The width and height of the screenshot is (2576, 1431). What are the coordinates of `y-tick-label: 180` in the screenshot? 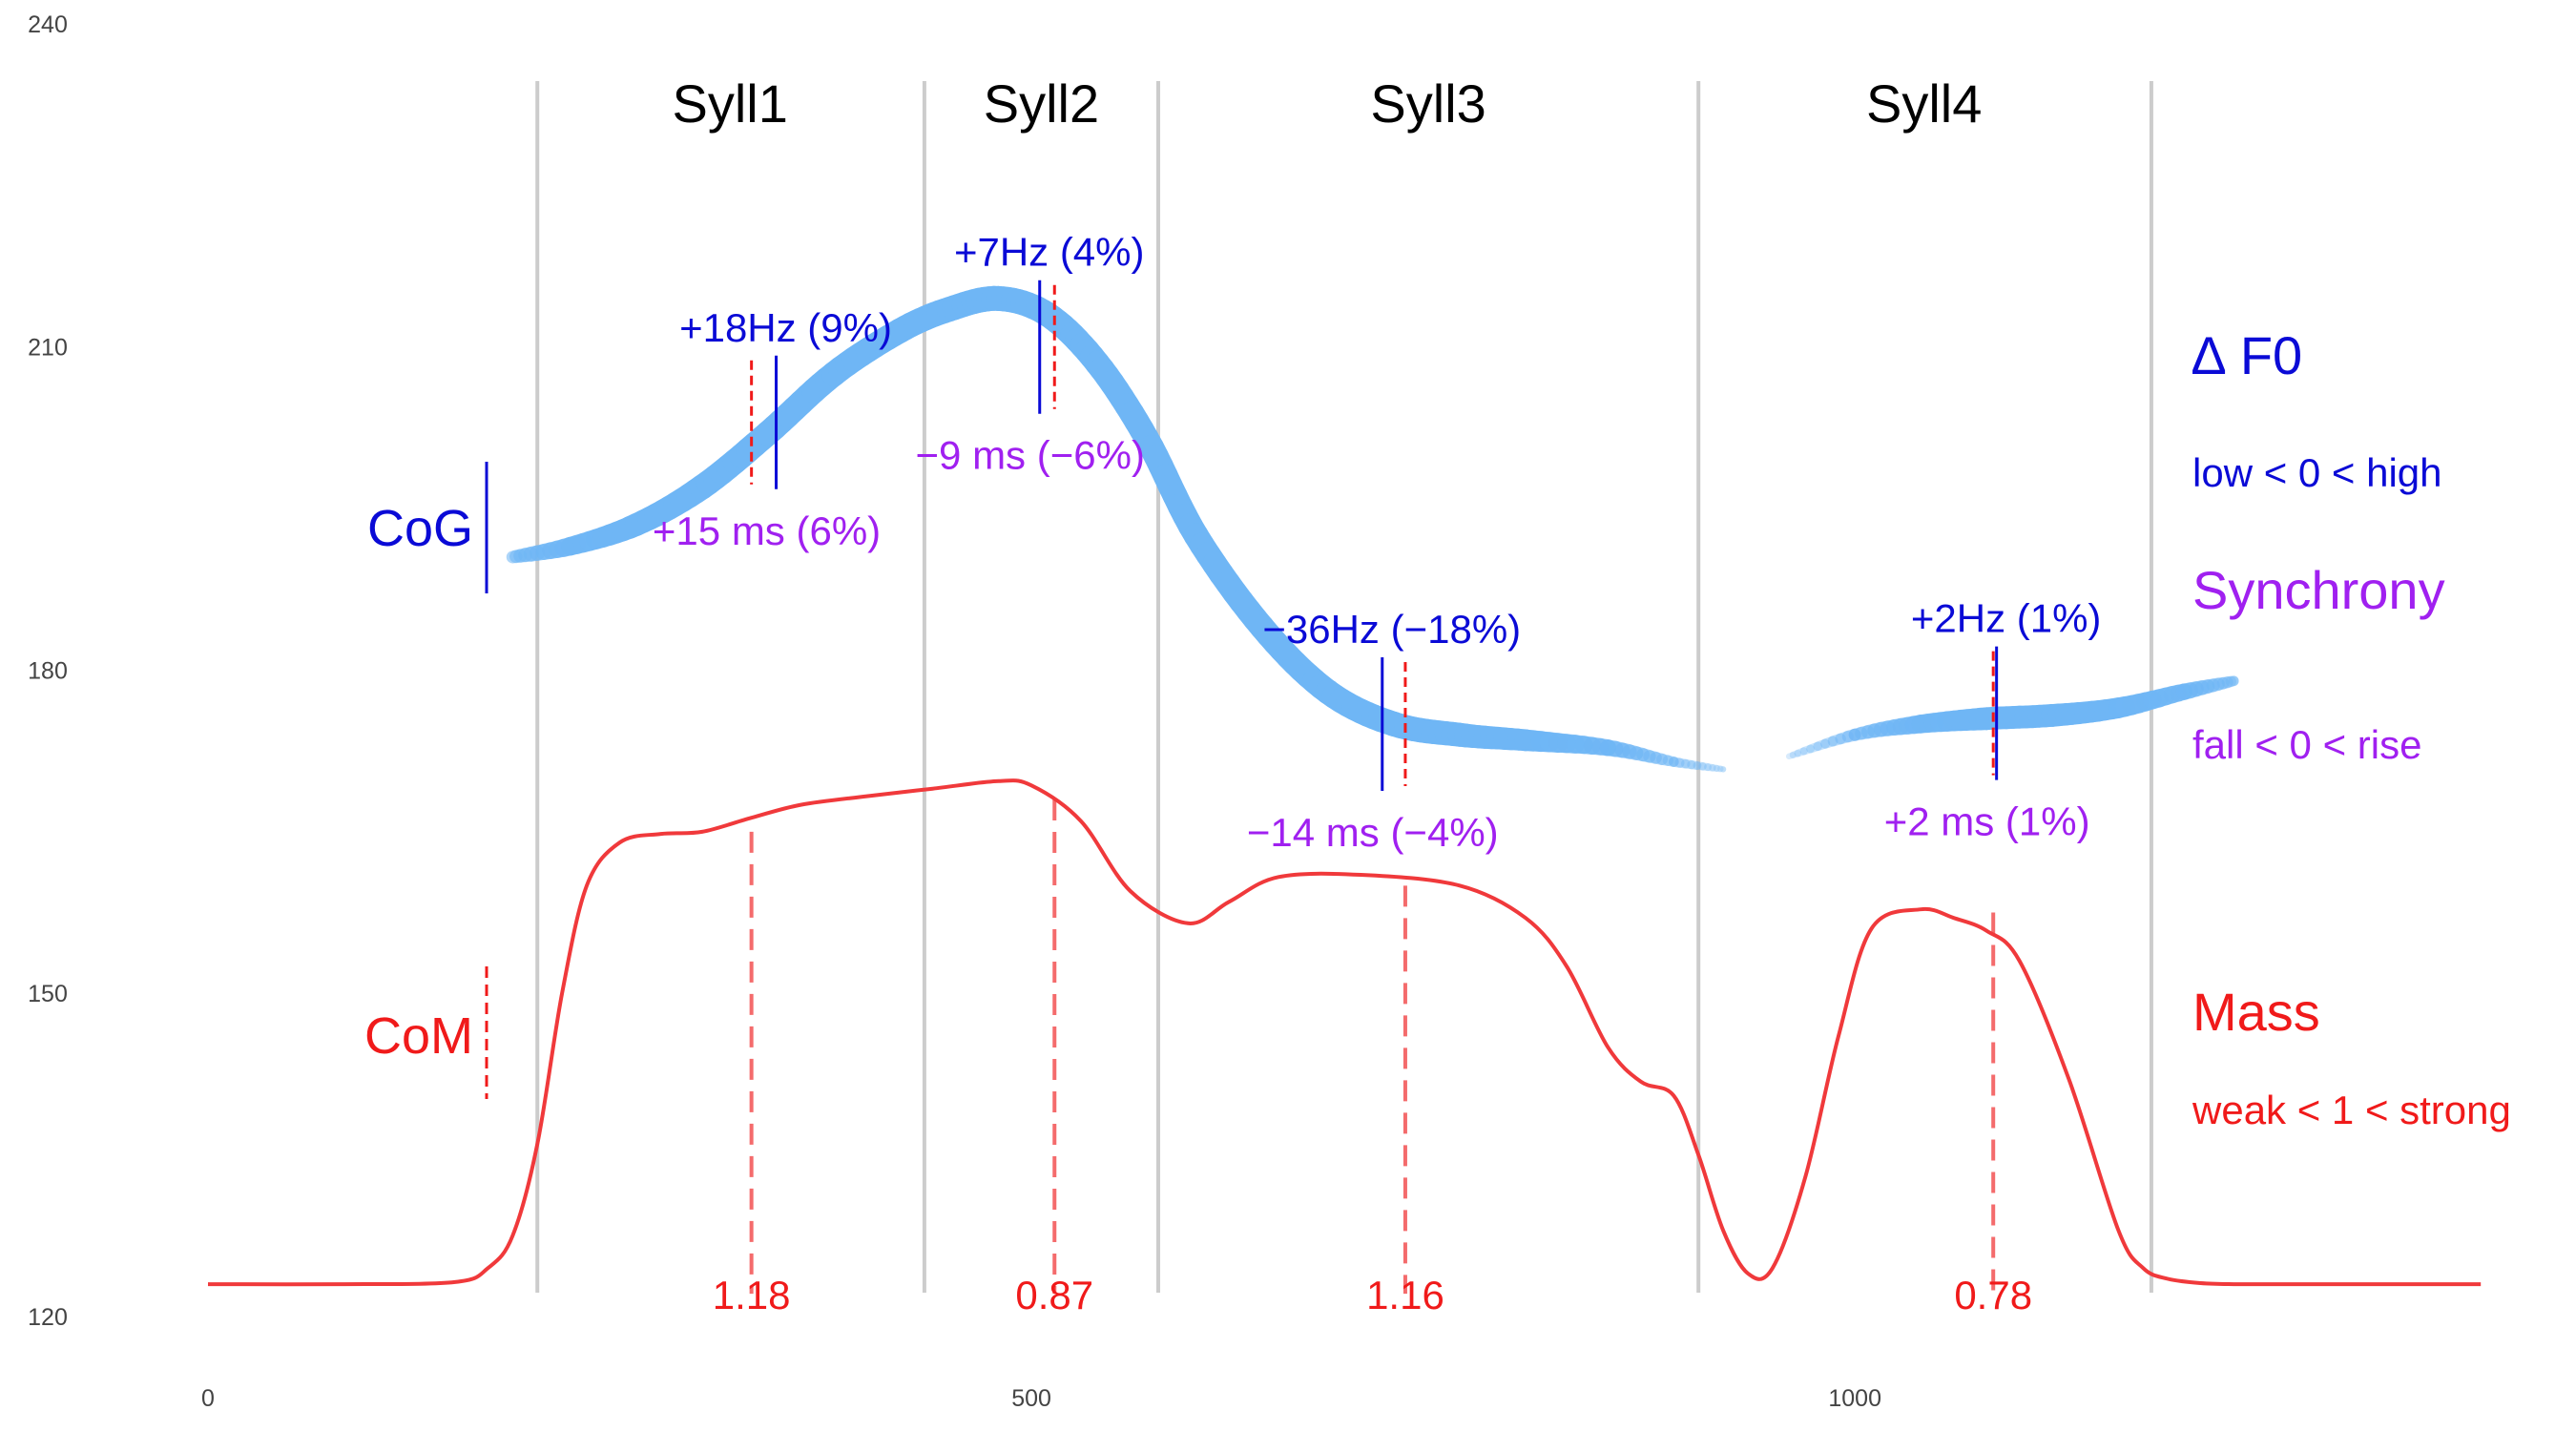 It's located at (48, 670).